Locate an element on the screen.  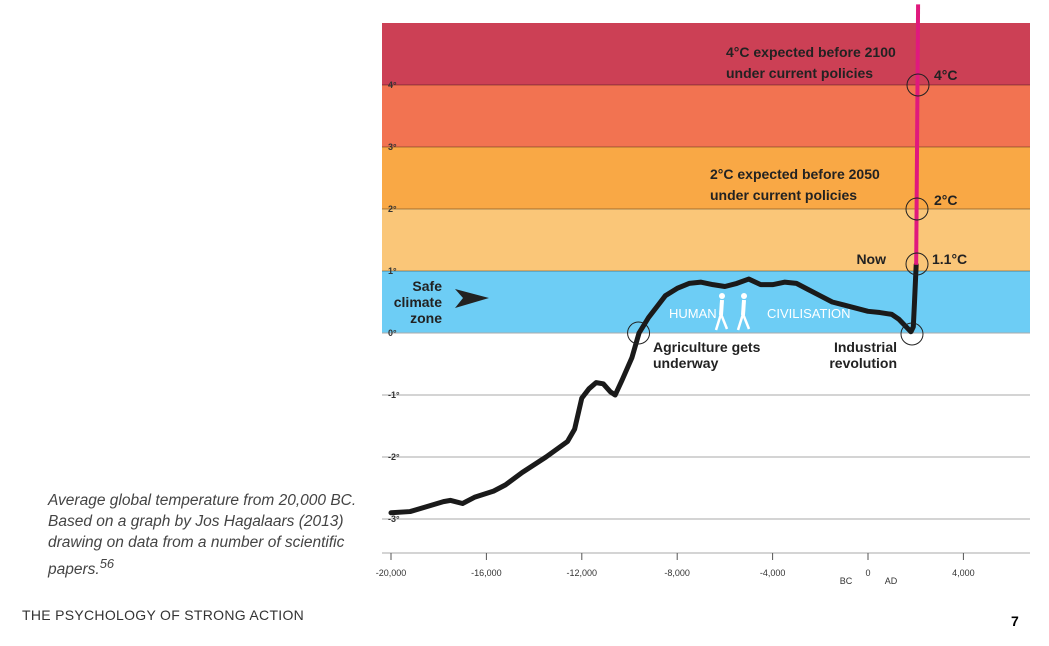
safe-zone-label: zone is located at coordinates (426, 318).